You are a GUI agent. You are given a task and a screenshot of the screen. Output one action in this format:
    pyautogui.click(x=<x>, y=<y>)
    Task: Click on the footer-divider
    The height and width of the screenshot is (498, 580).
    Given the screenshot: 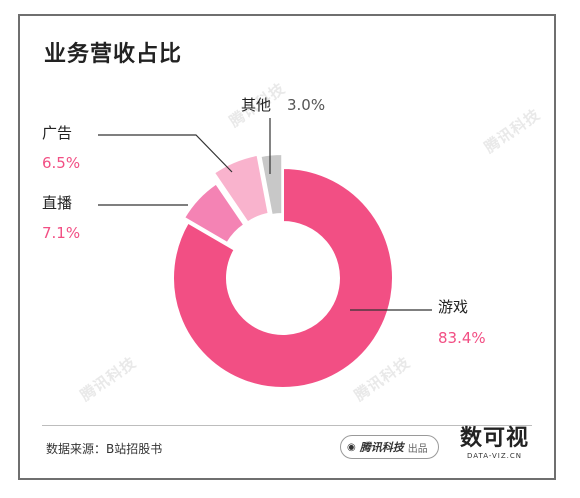 What is the action you would take?
    pyautogui.click(x=287, y=425)
    